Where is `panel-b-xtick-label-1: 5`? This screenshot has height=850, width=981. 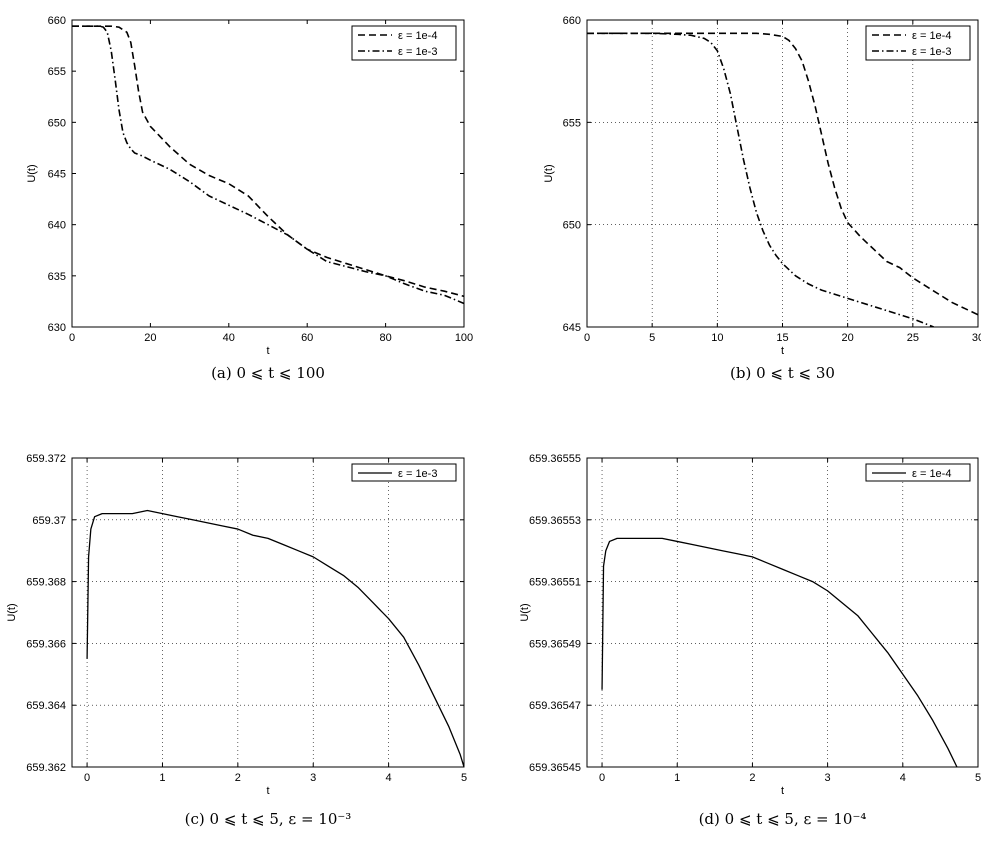
panel-b-xtick-label-1: 5 is located at coordinates (652, 338).